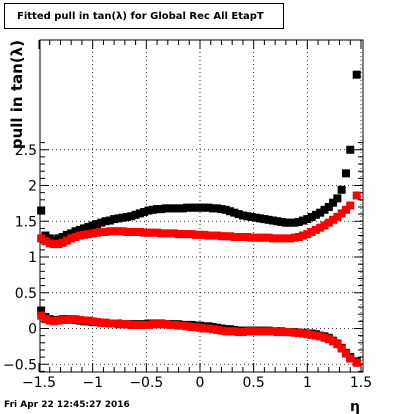 The image size is (400, 414). What do you see at coordinates (307, 383) in the screenshot?
I see `x-tick-label: 1` at bounding box center [307, 383].